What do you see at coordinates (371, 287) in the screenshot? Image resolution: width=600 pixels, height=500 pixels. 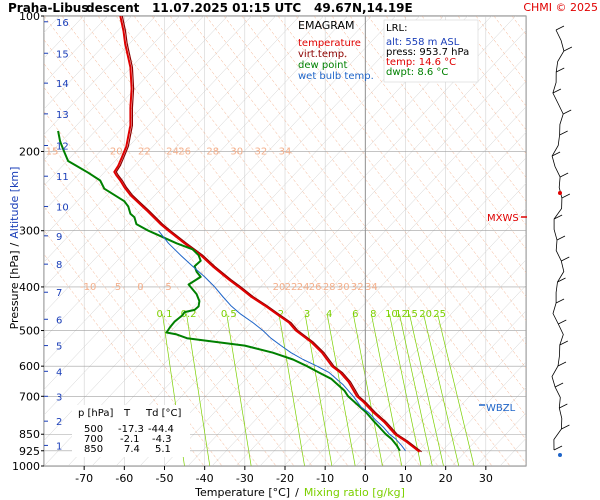 I see `dry-adiabat-label: 34` at bounding box center [371, 287].